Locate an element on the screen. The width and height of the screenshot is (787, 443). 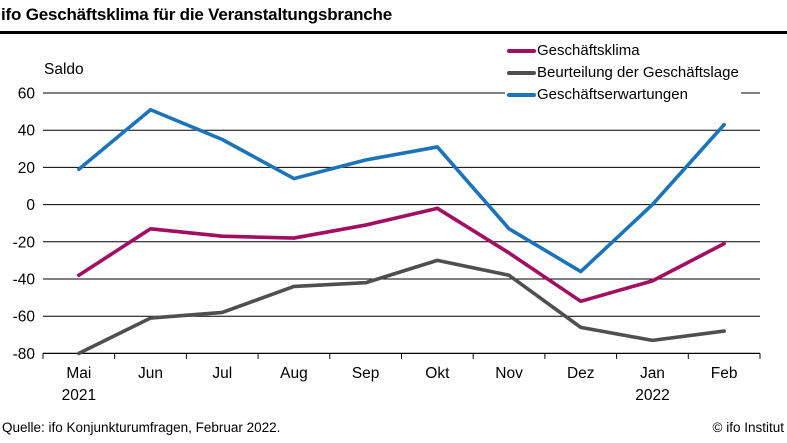
legend-item: Geschäftserwartungen is located at coordinates (623, 95).